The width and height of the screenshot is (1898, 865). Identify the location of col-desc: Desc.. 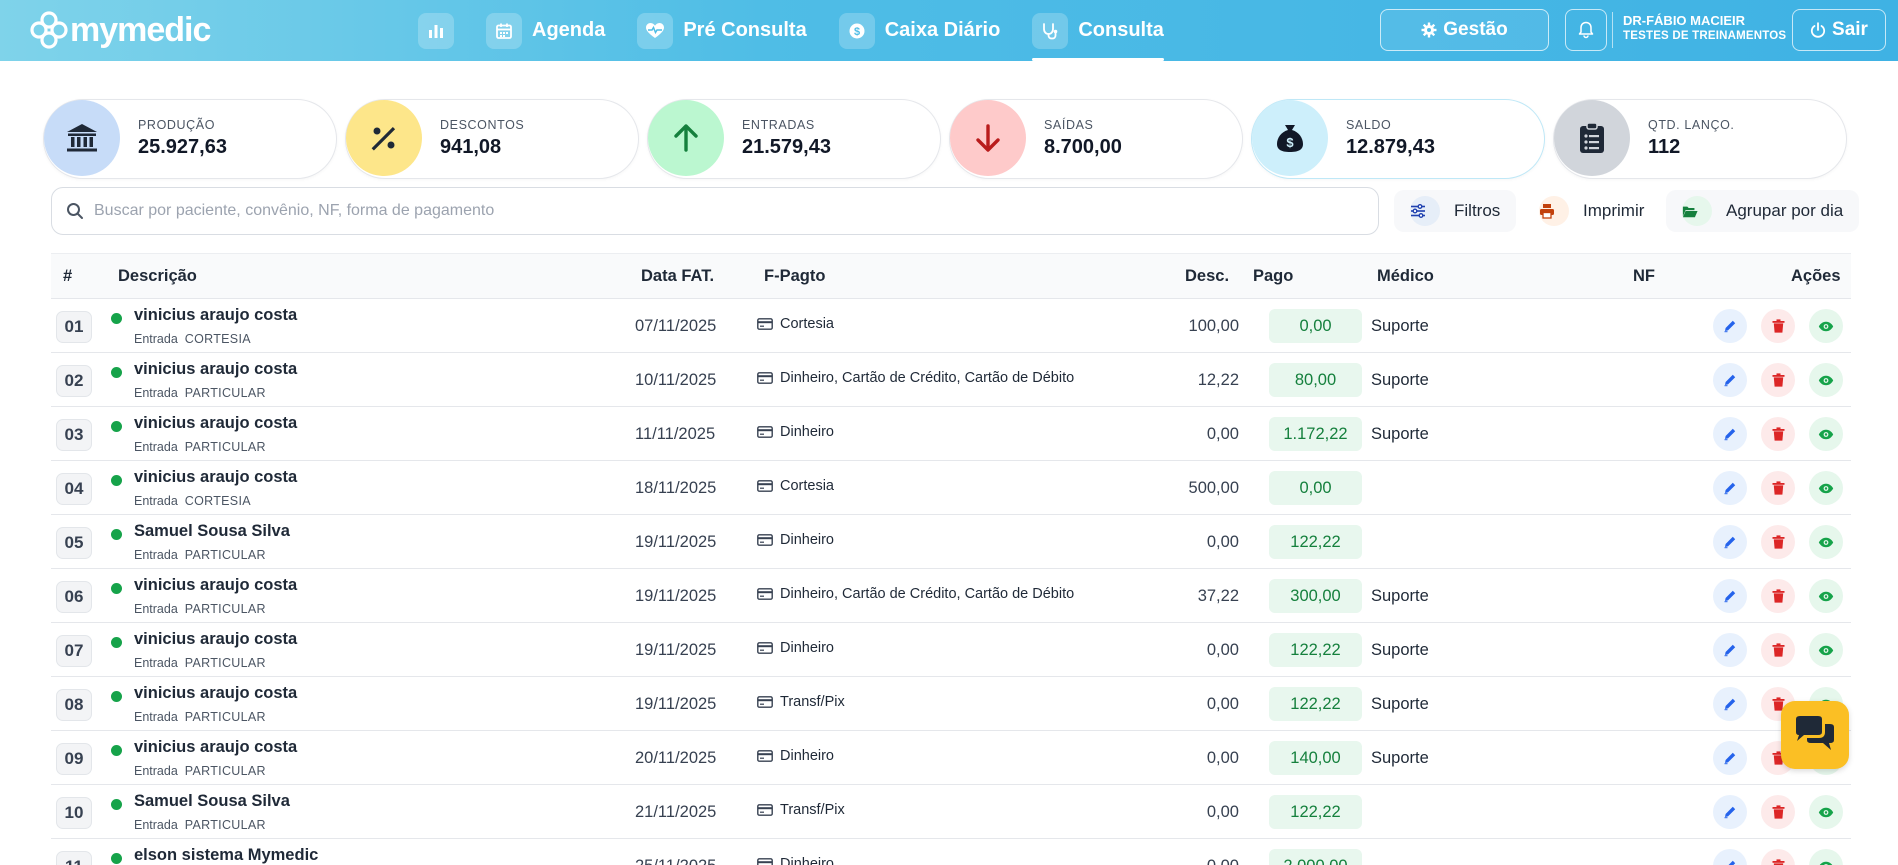
(1207, 276).